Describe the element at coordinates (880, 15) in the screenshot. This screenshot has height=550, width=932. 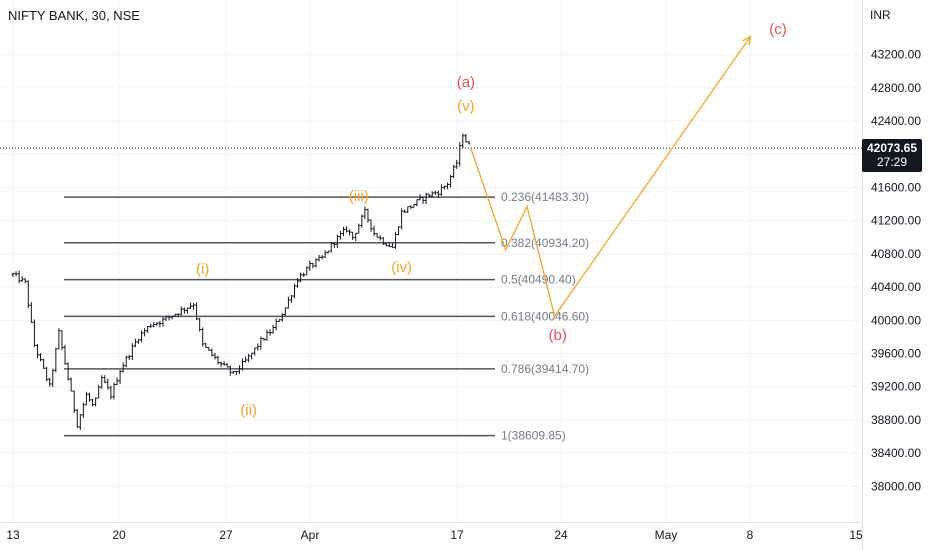
I see `currency-label: INR` at that location.